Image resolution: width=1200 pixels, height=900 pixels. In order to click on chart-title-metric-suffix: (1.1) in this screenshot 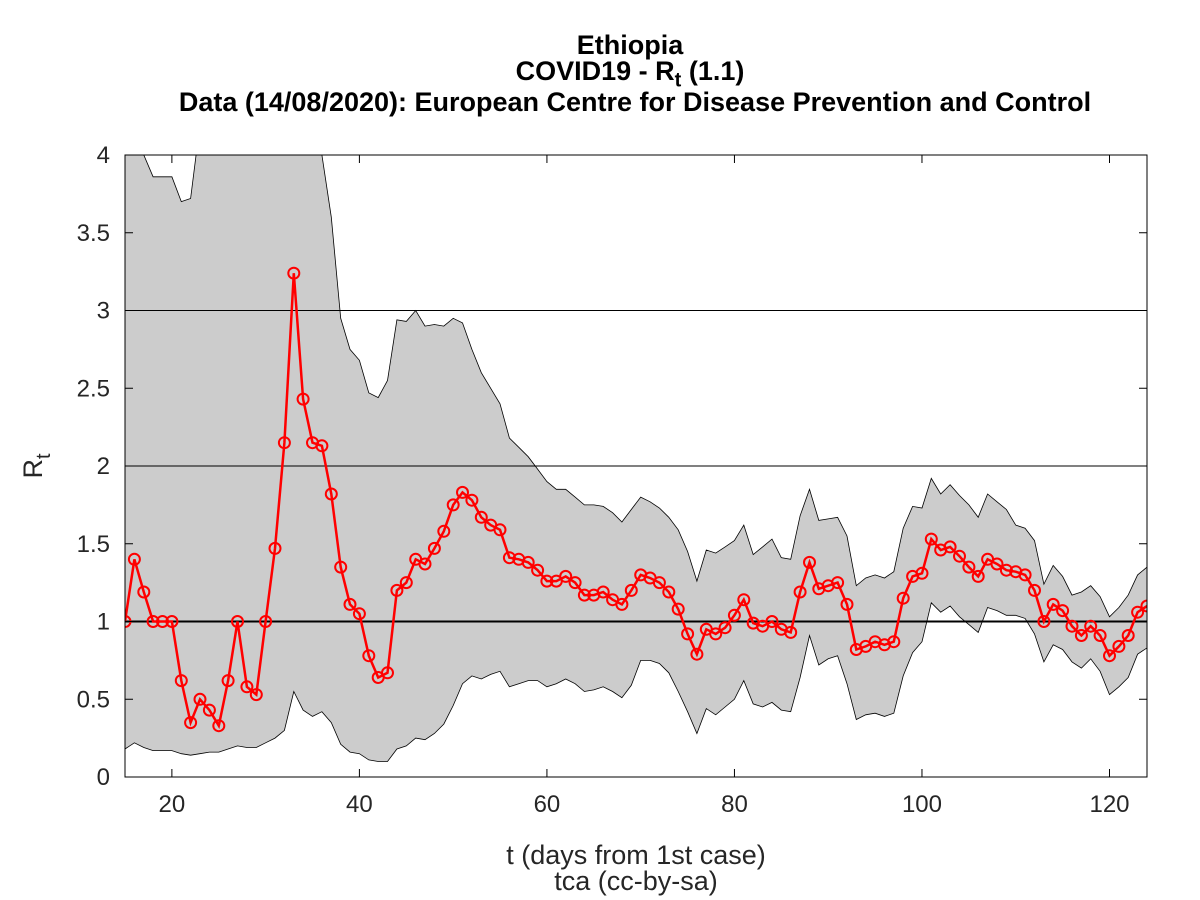, I will do `click(713, 71)`.